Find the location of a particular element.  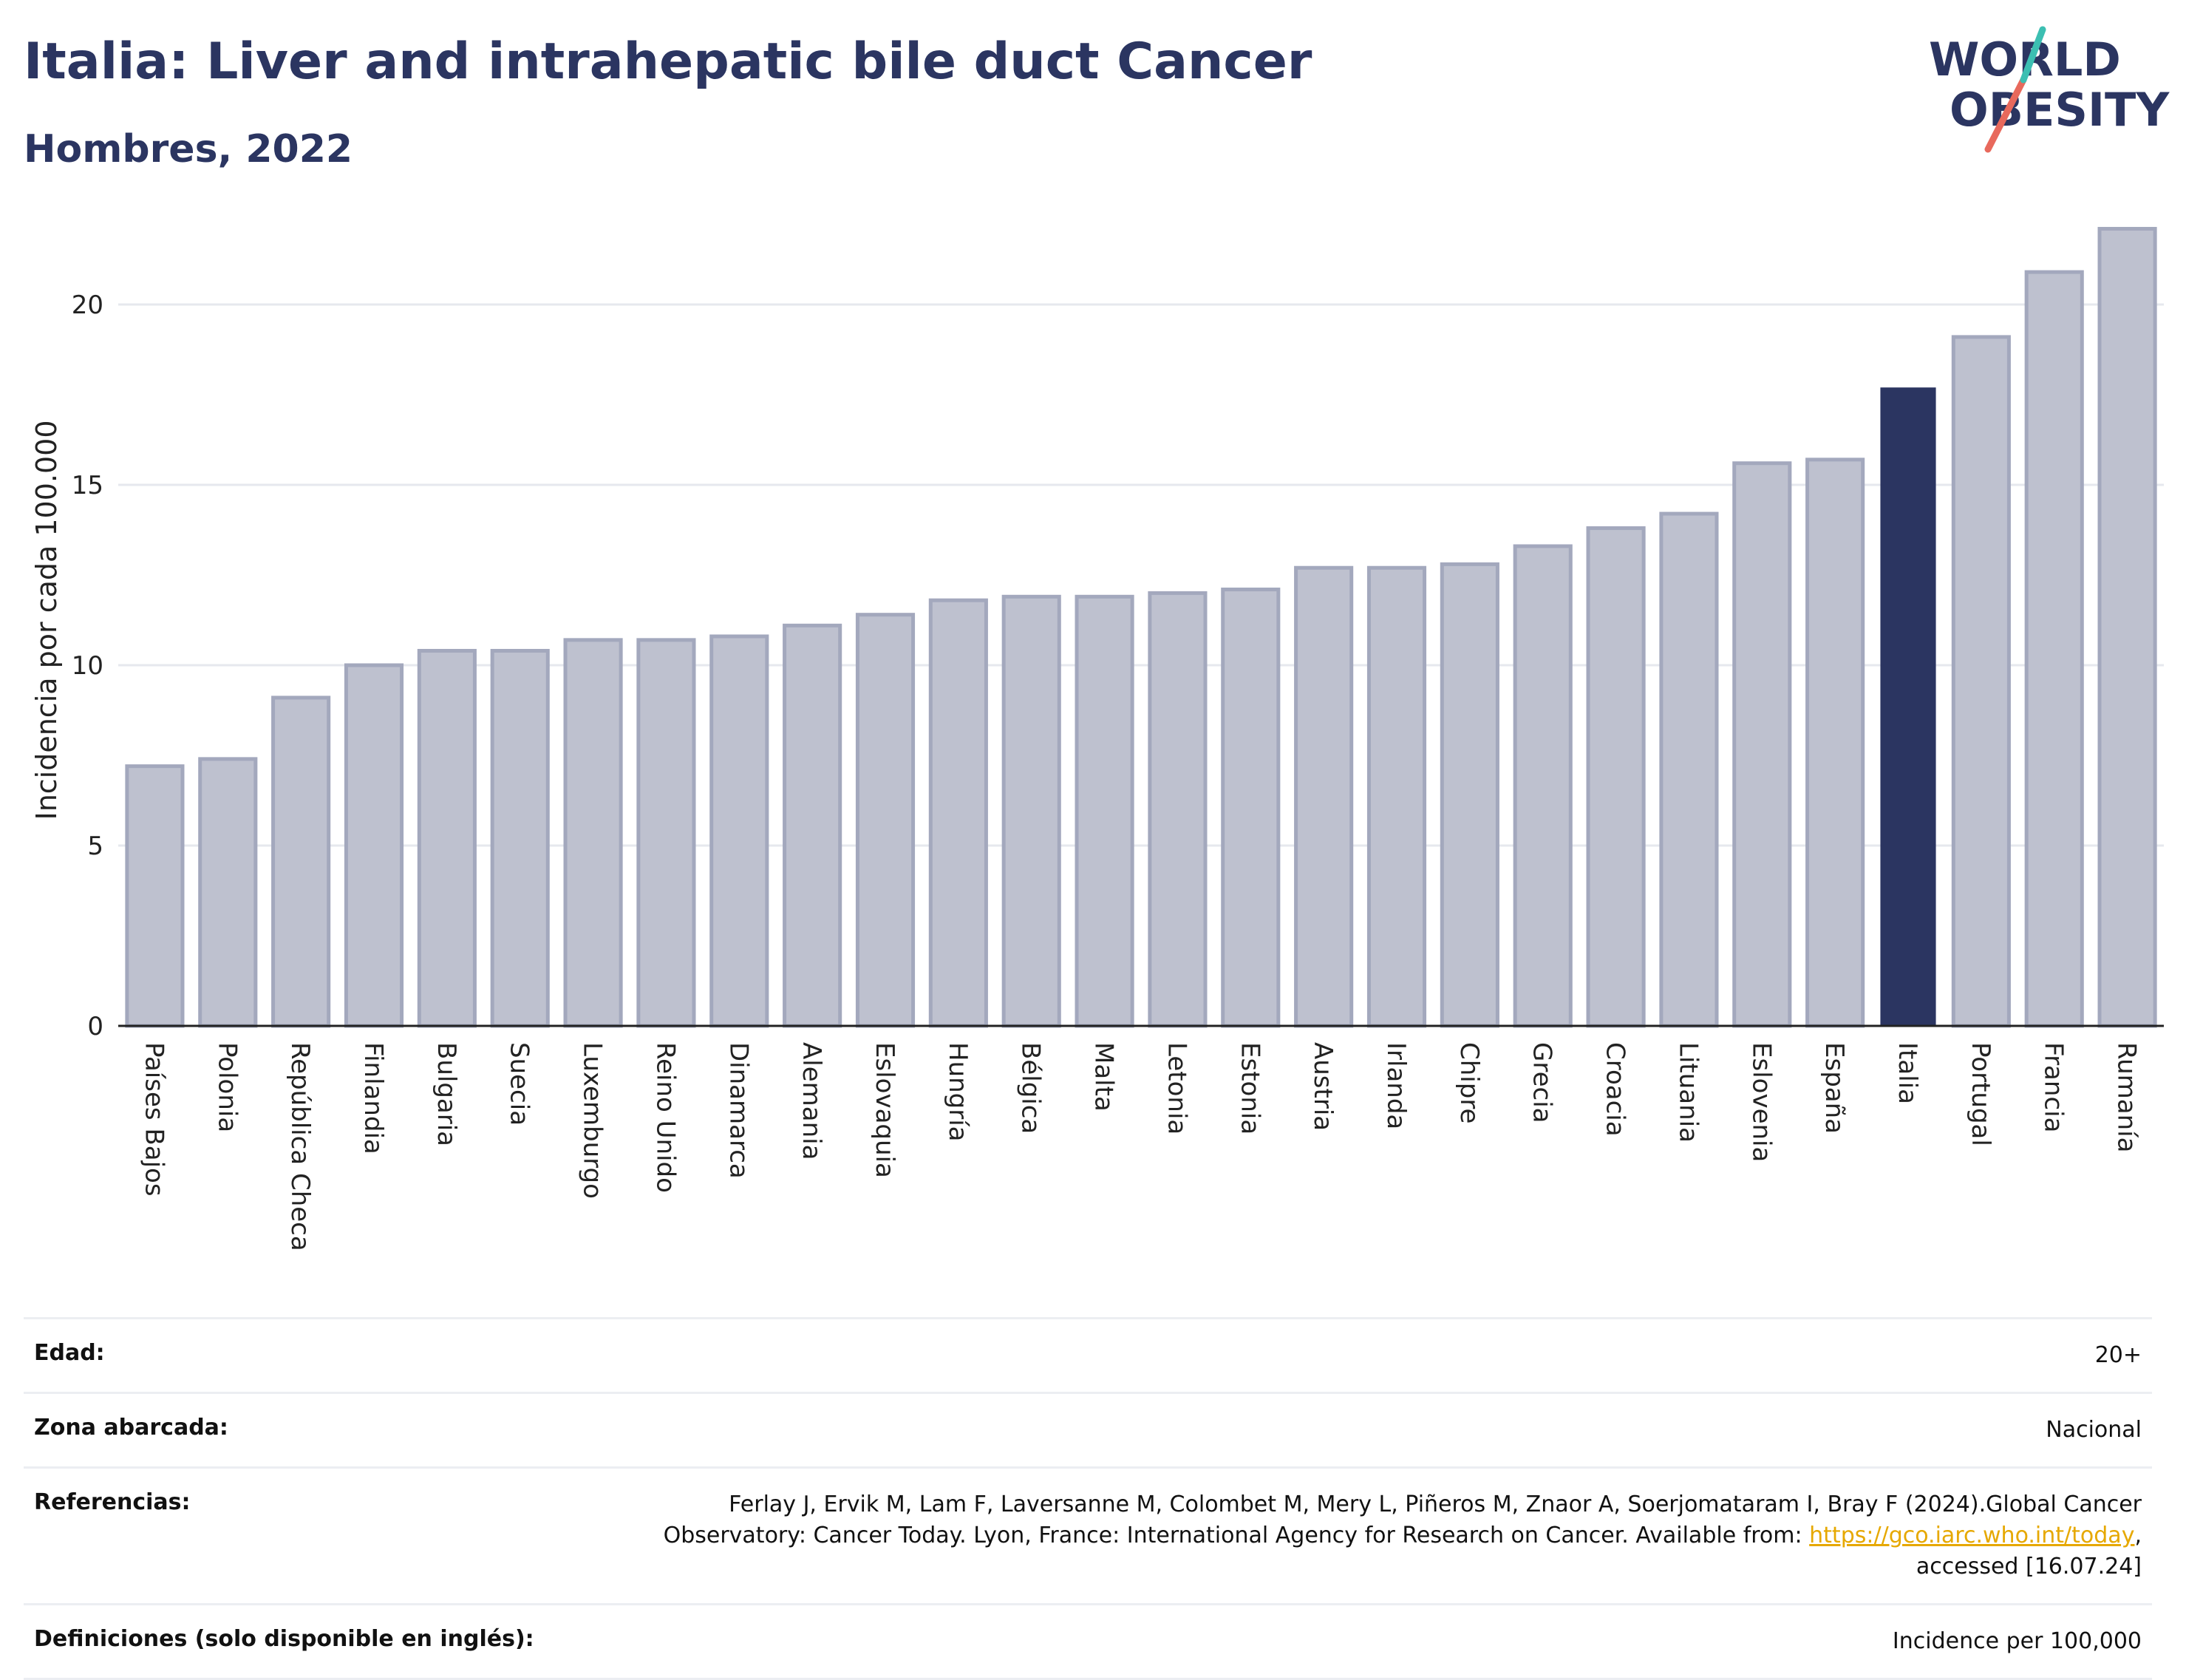

area-value: Nacional is located at coordinates (2094, 1430).